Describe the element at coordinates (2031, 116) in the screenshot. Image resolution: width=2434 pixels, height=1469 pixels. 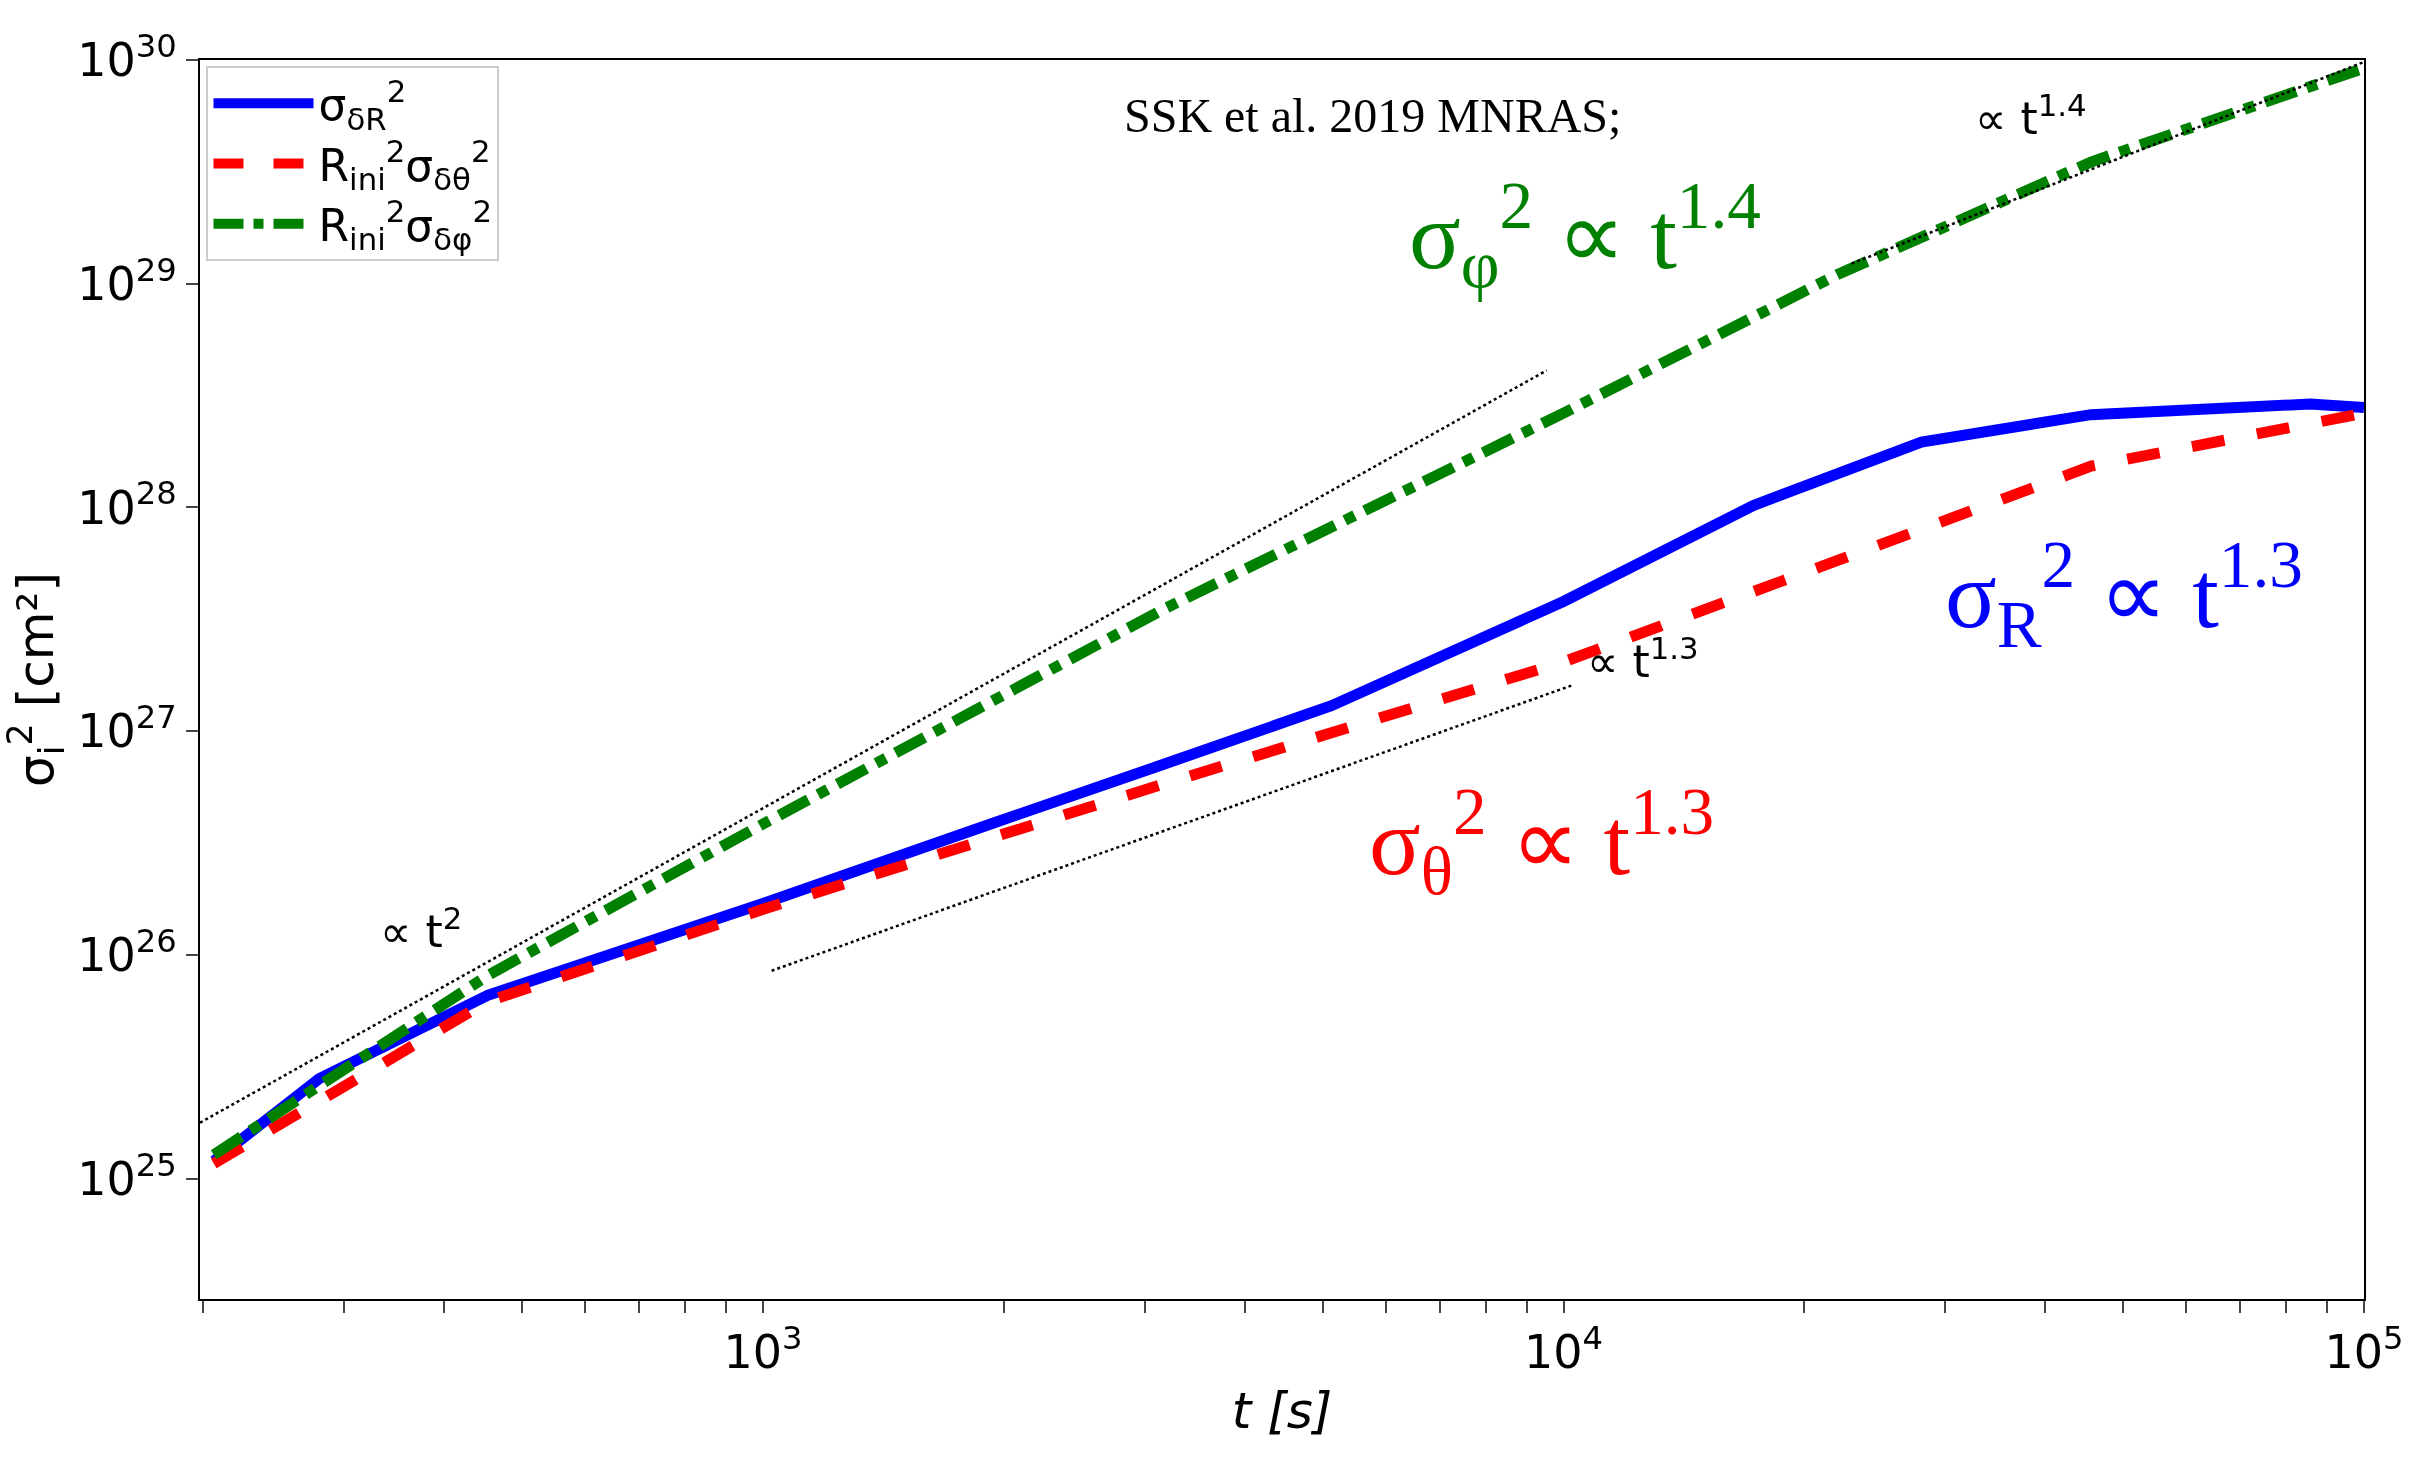
I see `annotation: ∝ t$^{1.4}$` at that location.